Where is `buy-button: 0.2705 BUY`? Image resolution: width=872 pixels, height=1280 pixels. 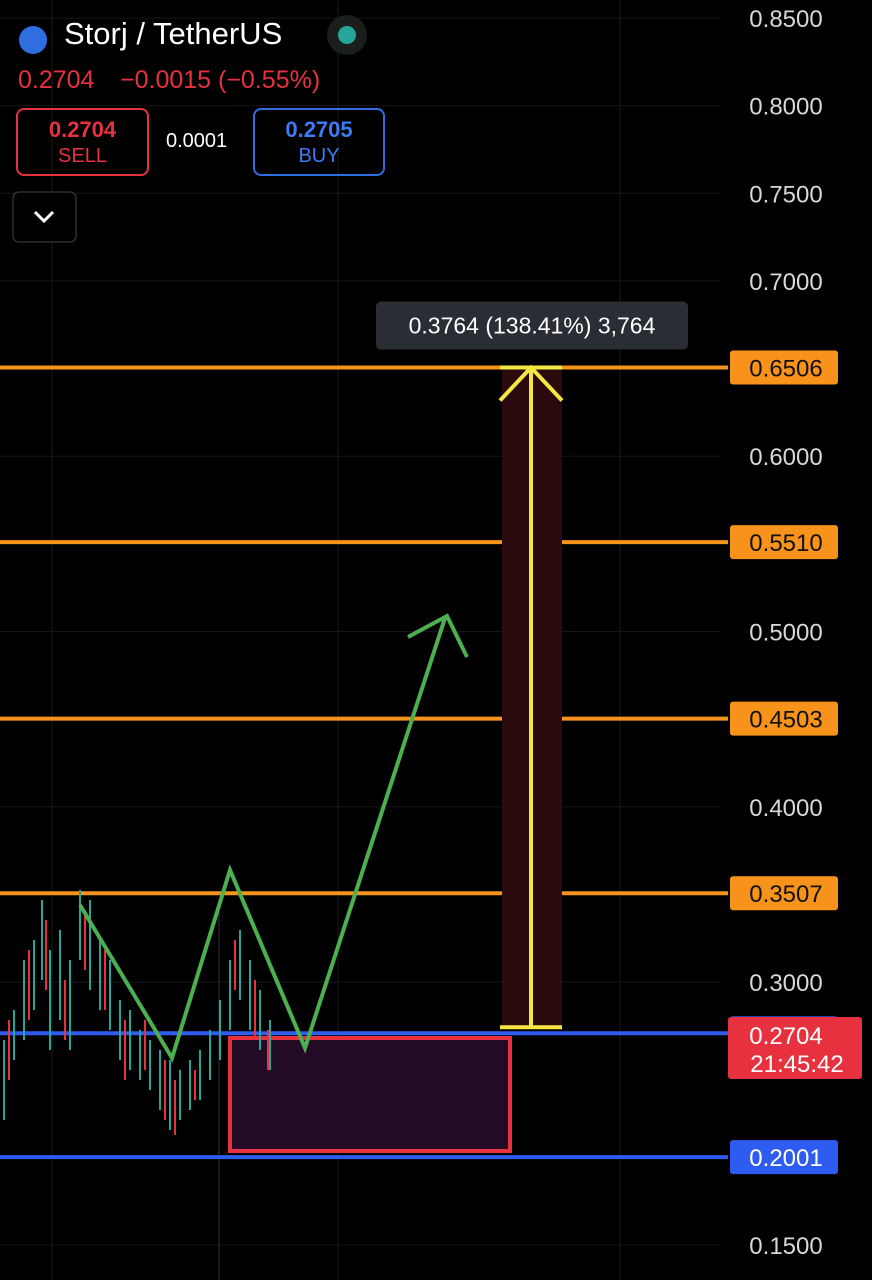
buy-button: 0.2705 BUY is located at coordinates (319, 142).